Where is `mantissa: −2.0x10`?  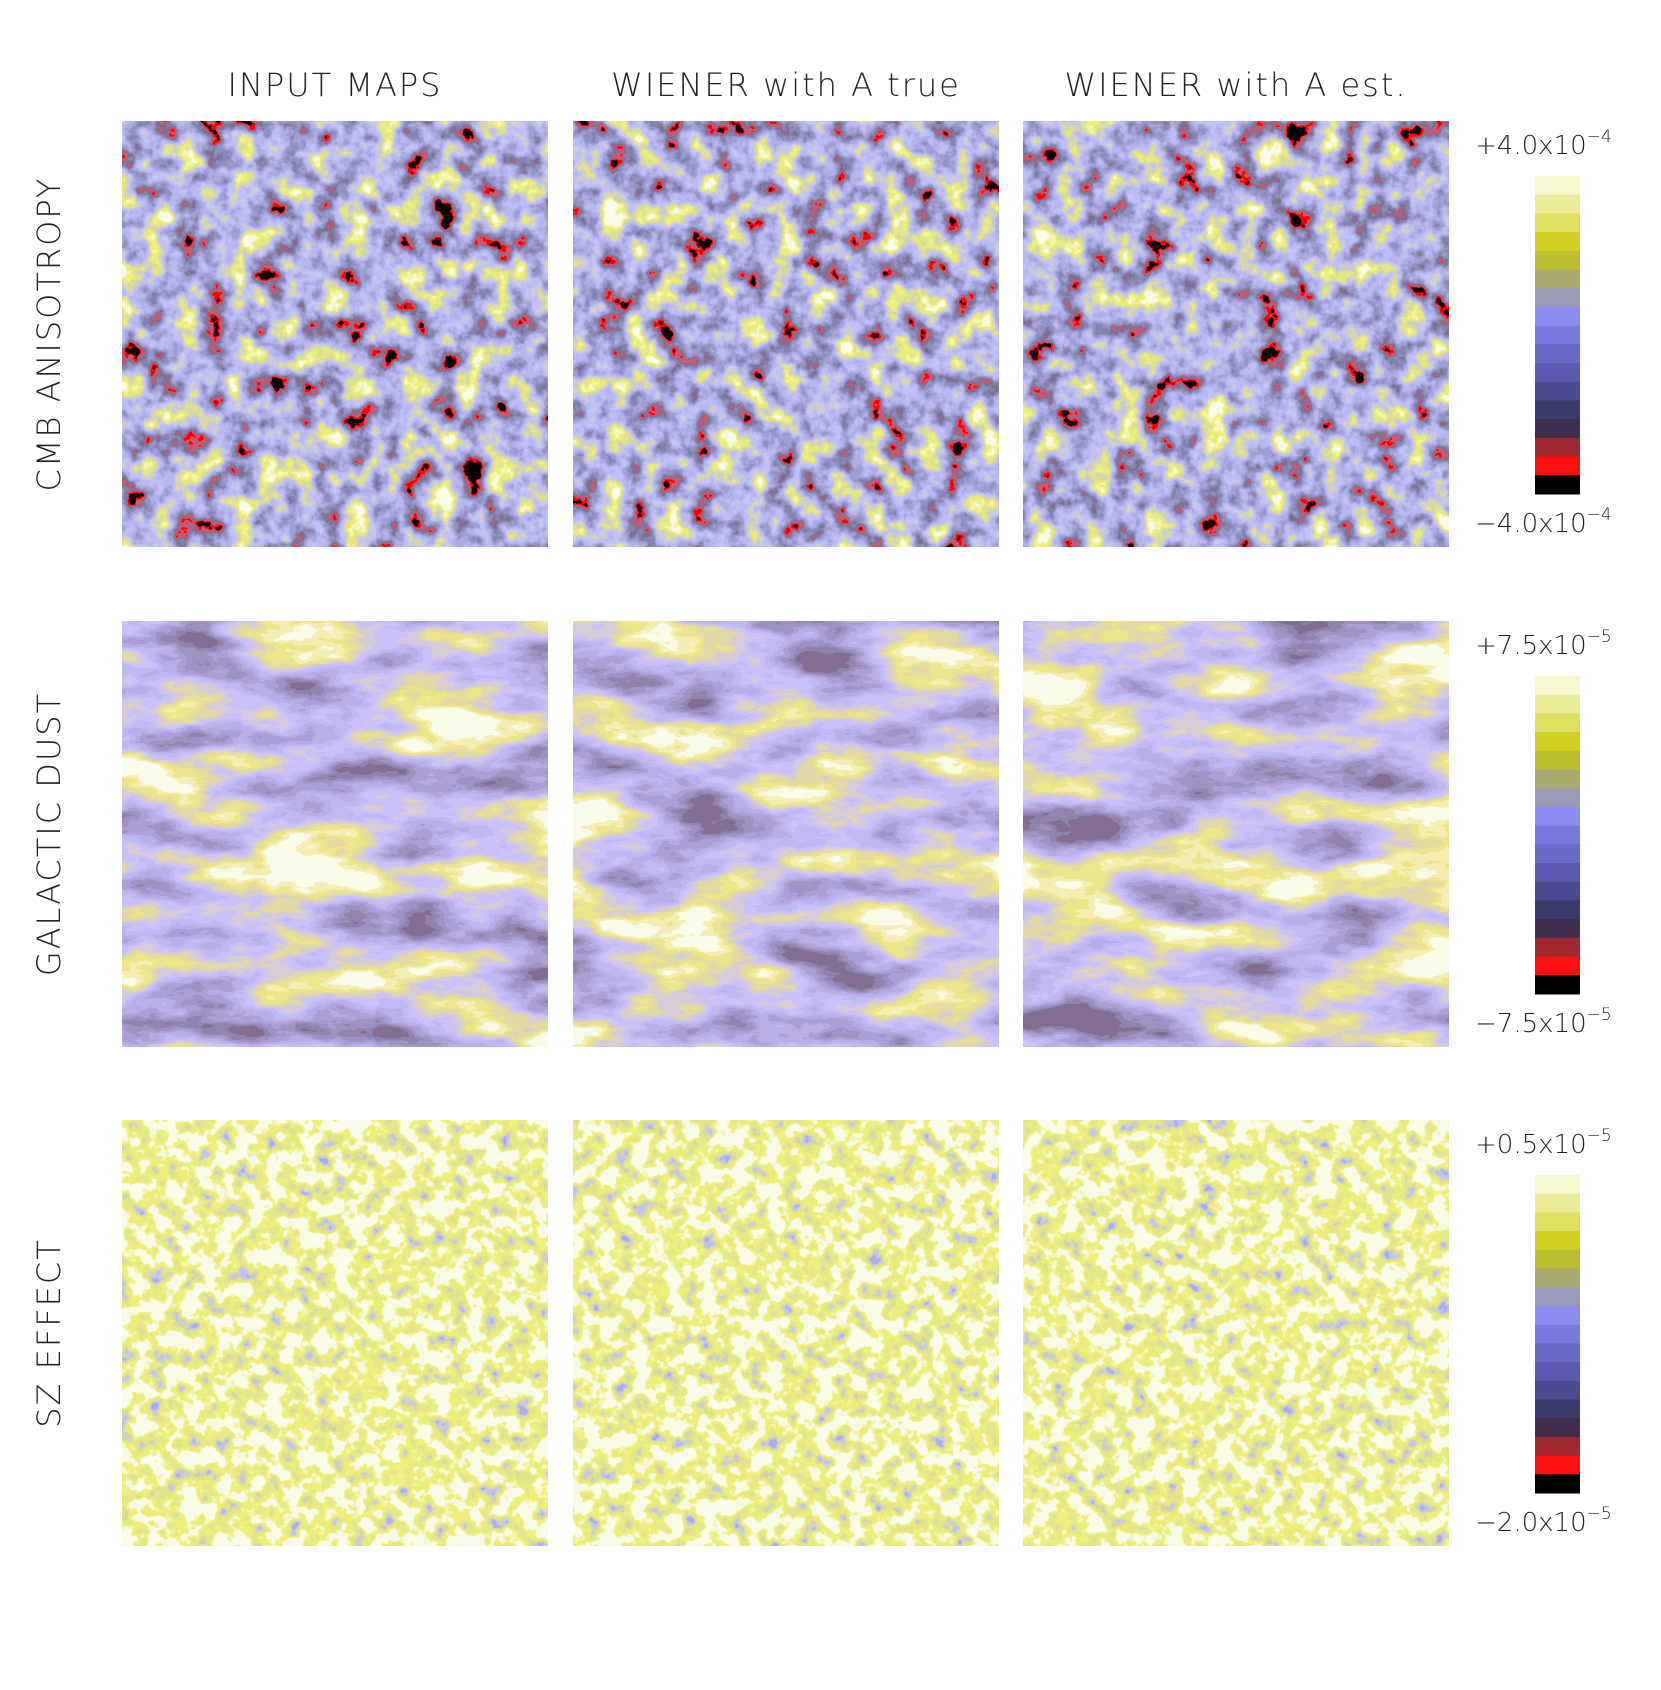
mantissa: −2.0x10 is located at coordinates (1531, 1523).